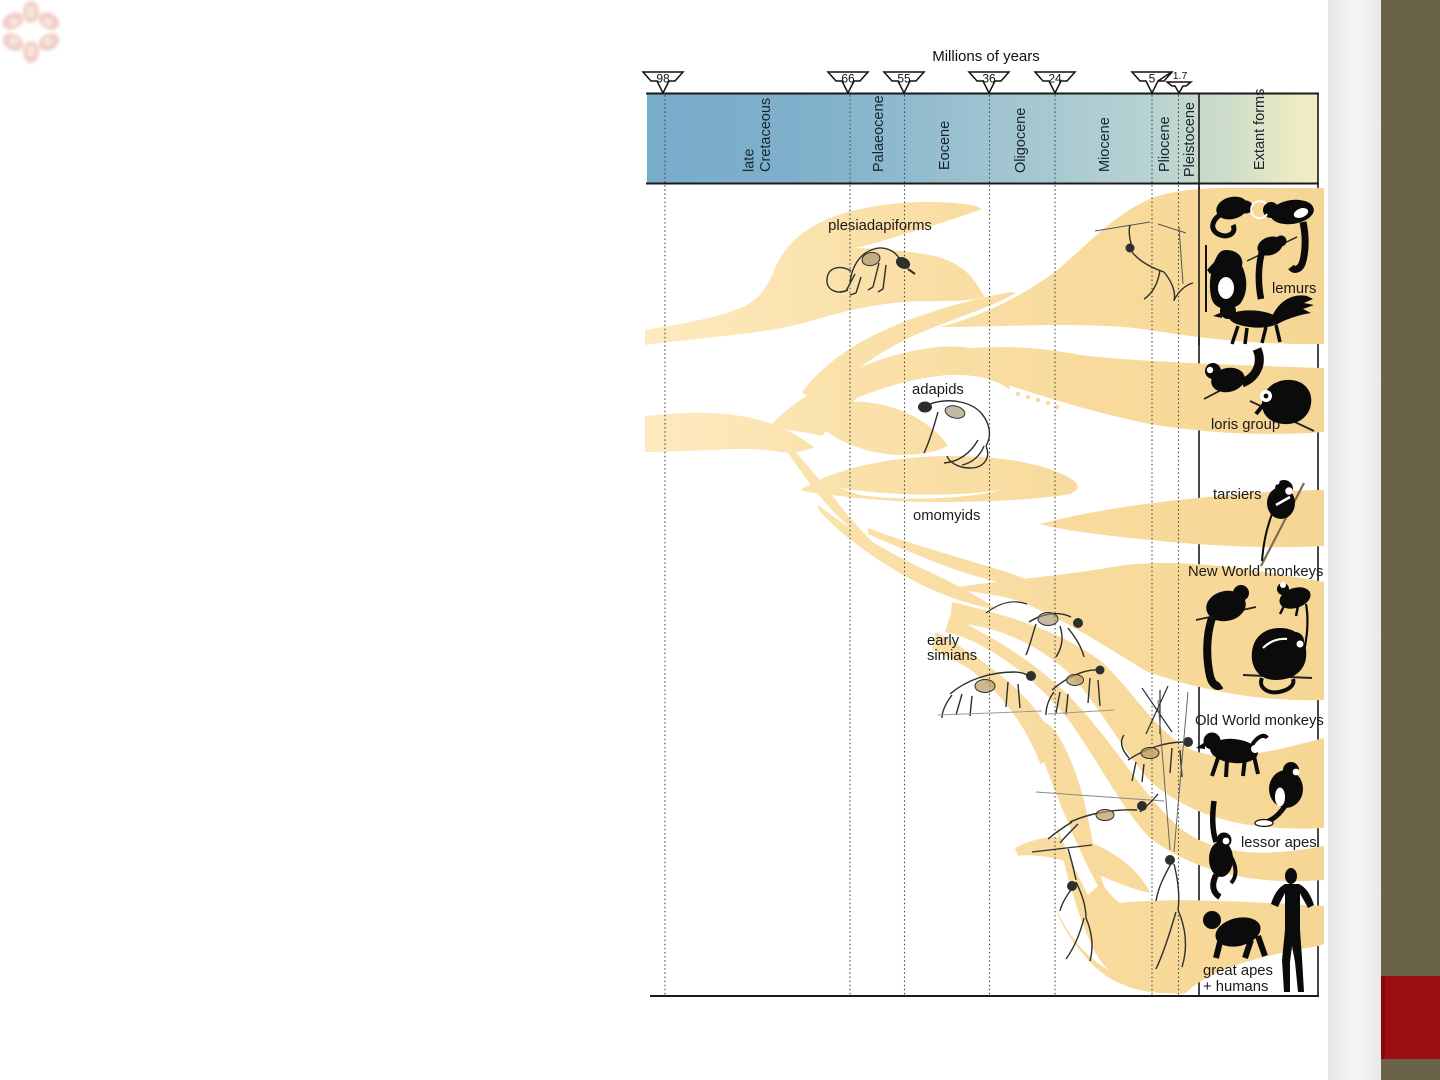  What do you see at coordinates (1180, 76) in the screenshot?
I see `svg-text: 1.7` at bounding box center [1180, 76].